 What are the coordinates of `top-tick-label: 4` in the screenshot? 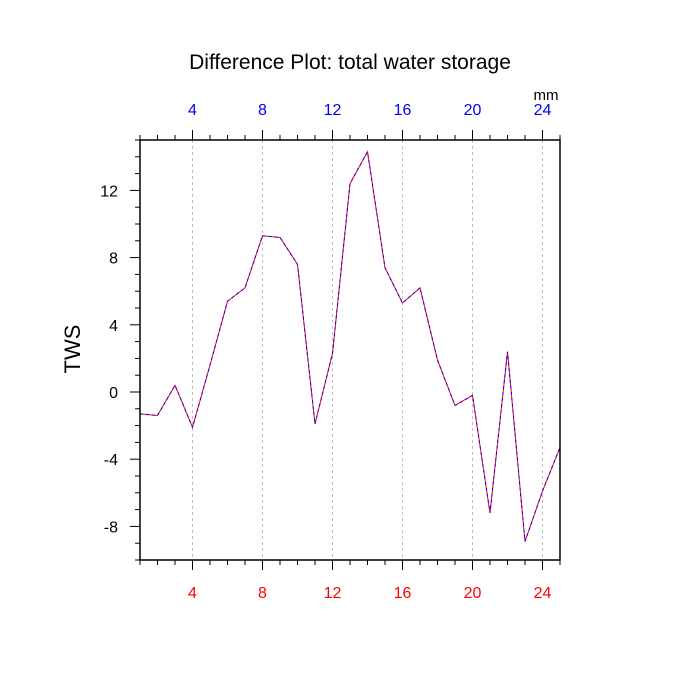 It's located at (192, 110).